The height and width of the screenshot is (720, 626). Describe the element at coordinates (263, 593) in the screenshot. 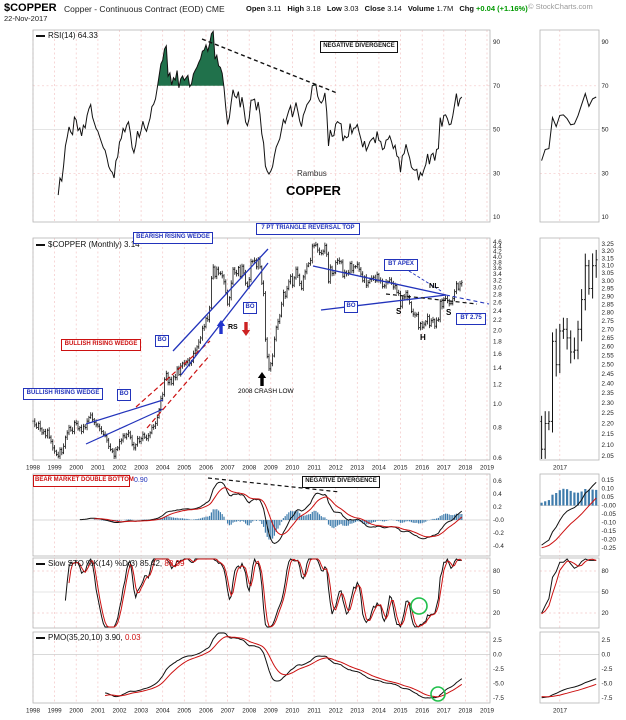

I see `stochastic-series` at that location.